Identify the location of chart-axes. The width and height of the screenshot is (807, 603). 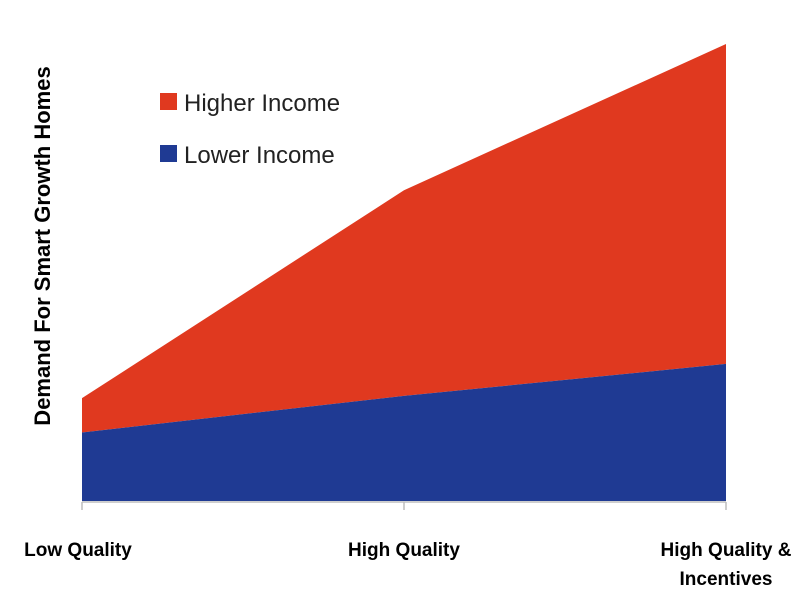
(404, 505).